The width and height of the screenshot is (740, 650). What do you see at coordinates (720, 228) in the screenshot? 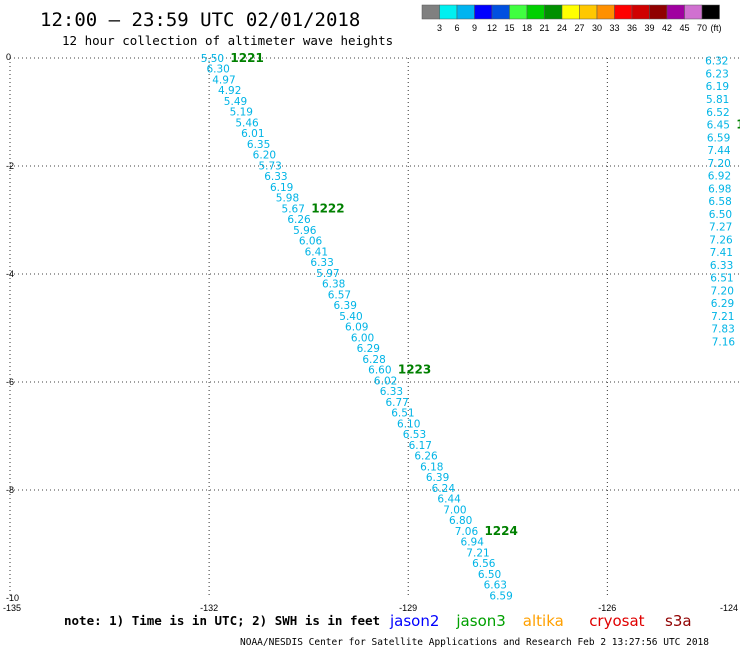
I see `wave-height-value: 7.27` at bounding box center [720, 228].